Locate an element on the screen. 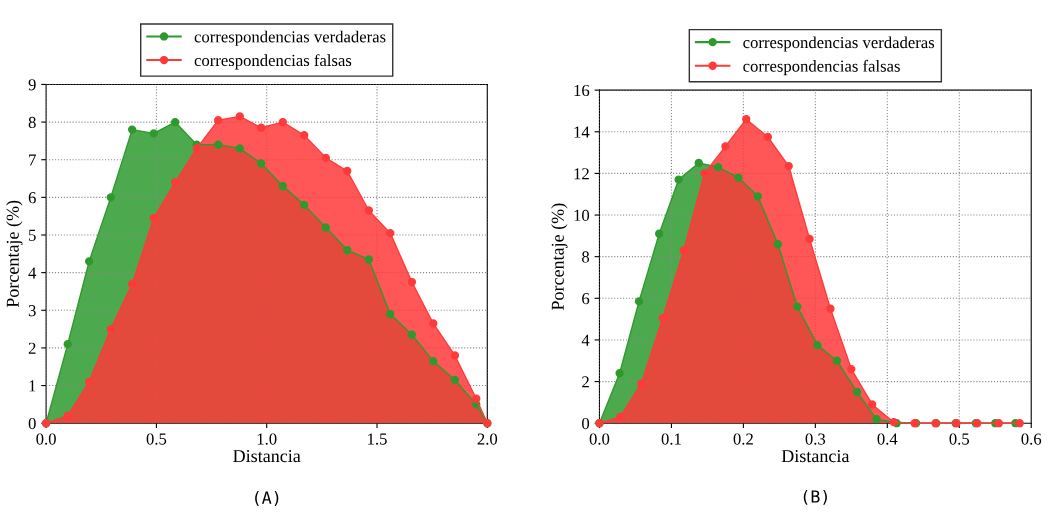  text: (A) is located at coordinates (267, 498).